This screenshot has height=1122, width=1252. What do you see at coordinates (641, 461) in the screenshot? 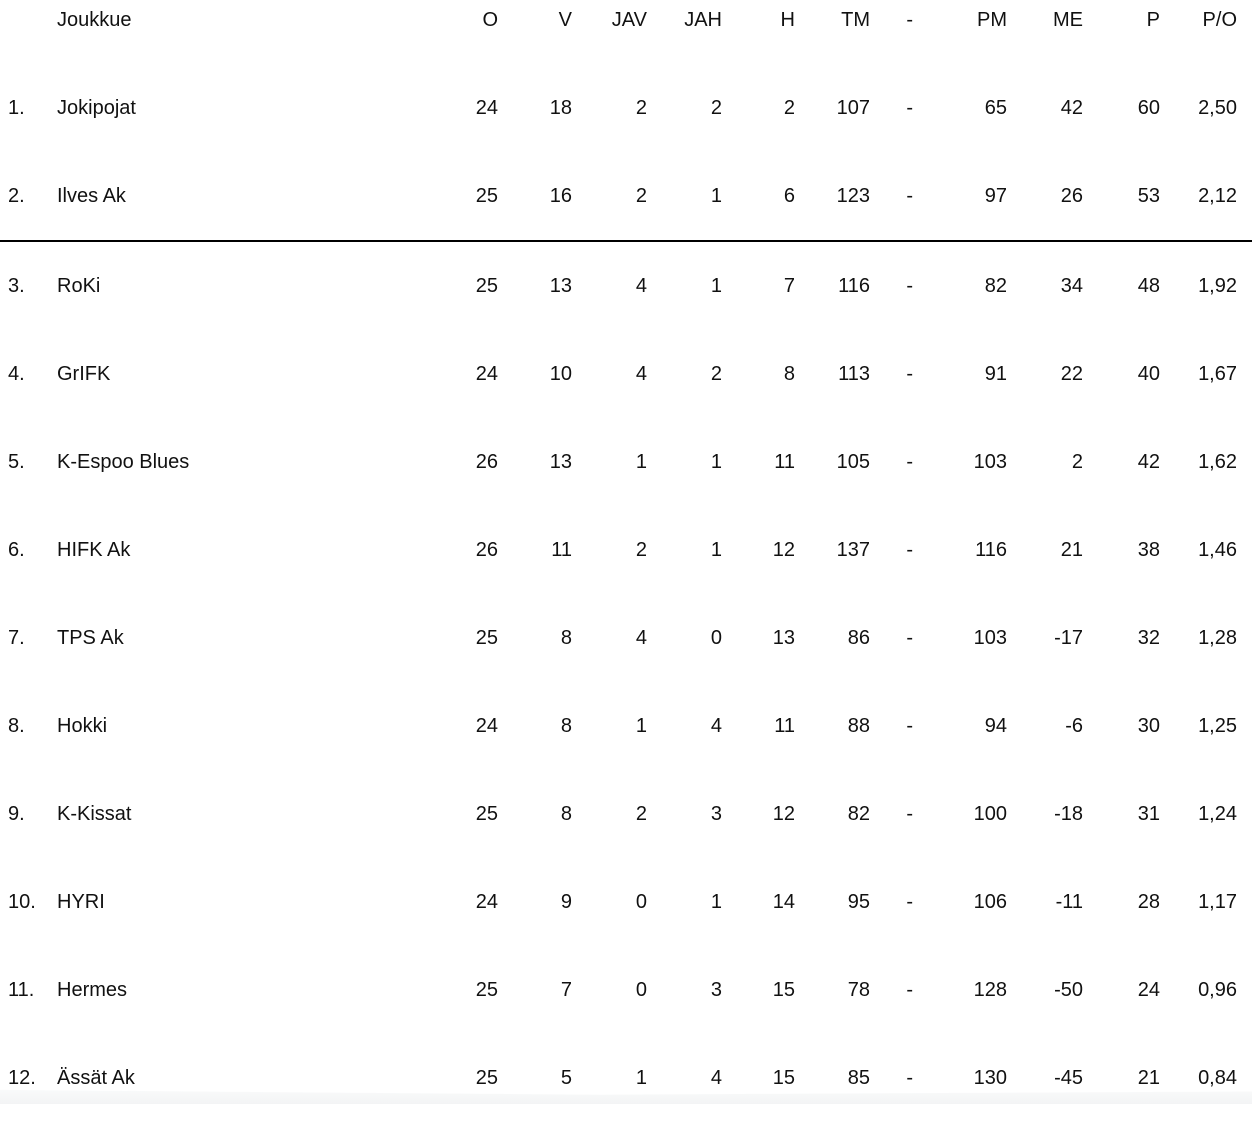
I see `value-cell-jav: 1` at bounding box center [641, 461].